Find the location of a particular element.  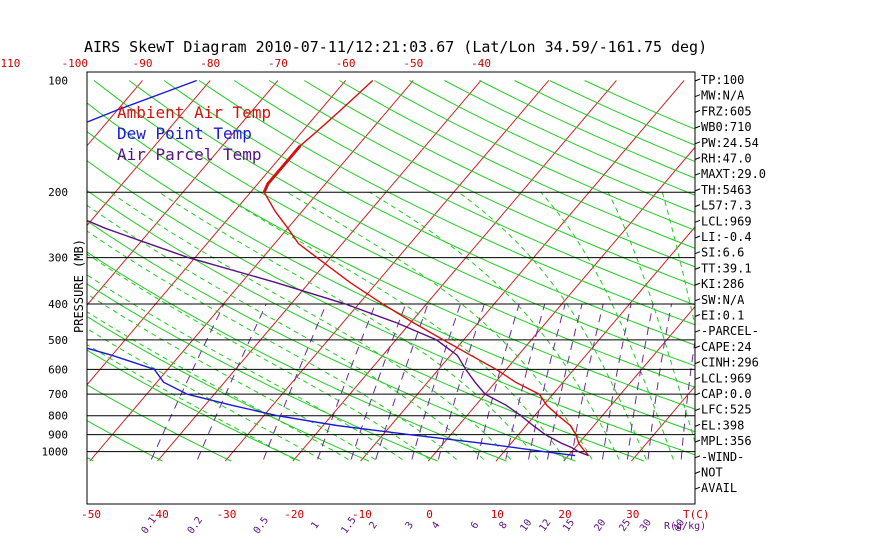

bottom-temp-tick-label: -20 is located at coordinates (294, 514).